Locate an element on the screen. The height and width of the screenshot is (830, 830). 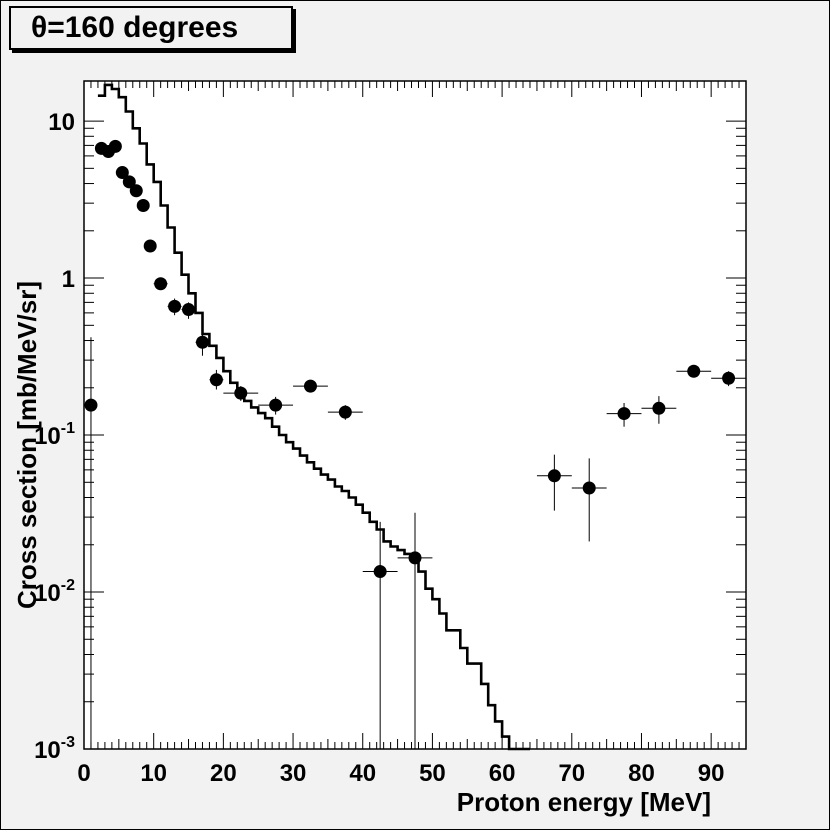
chart-title: θ=160 degrees is located at coordinates (151, 28).